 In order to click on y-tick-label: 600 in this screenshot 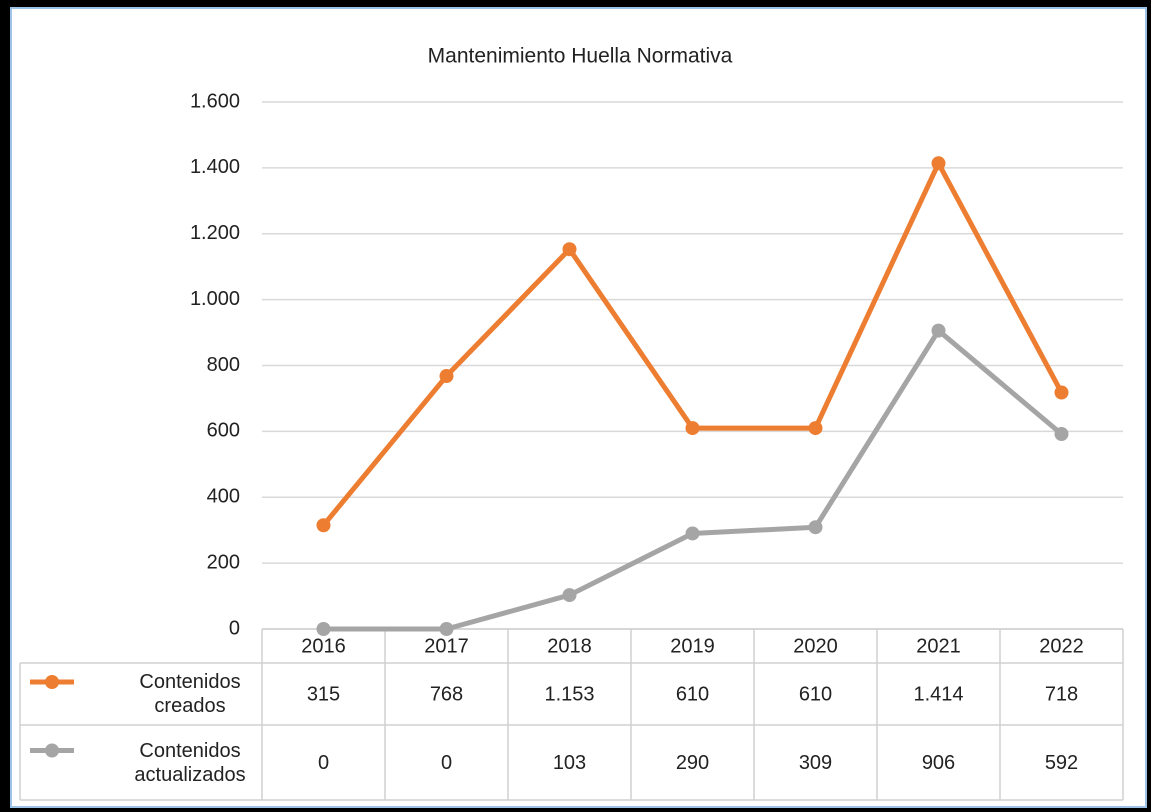, I will do `click(223, 431)`.